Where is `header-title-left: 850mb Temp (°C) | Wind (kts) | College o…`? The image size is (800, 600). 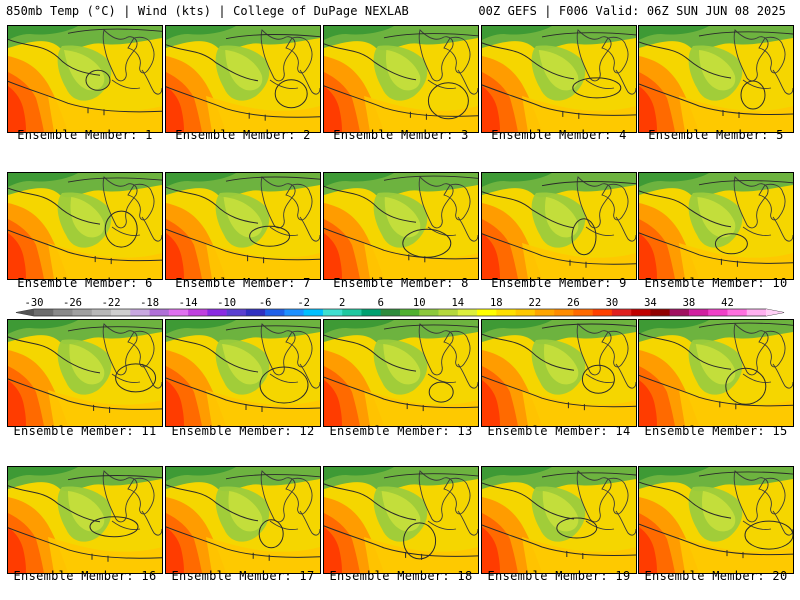
header-title-left: 850mb Temp (°C) | Wind (kts) | College o… is located at coordinates (207, 11).